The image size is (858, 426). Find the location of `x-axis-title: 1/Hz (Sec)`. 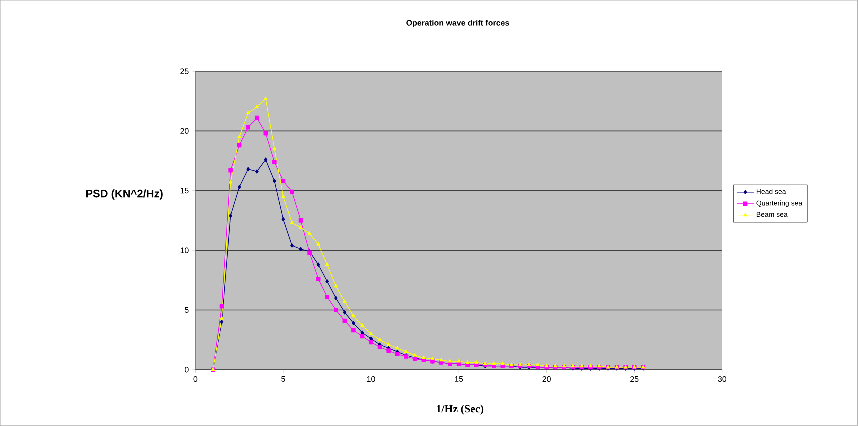

x-axis-title: 1/Hz (Sec) is located at coordinates (460, 409).